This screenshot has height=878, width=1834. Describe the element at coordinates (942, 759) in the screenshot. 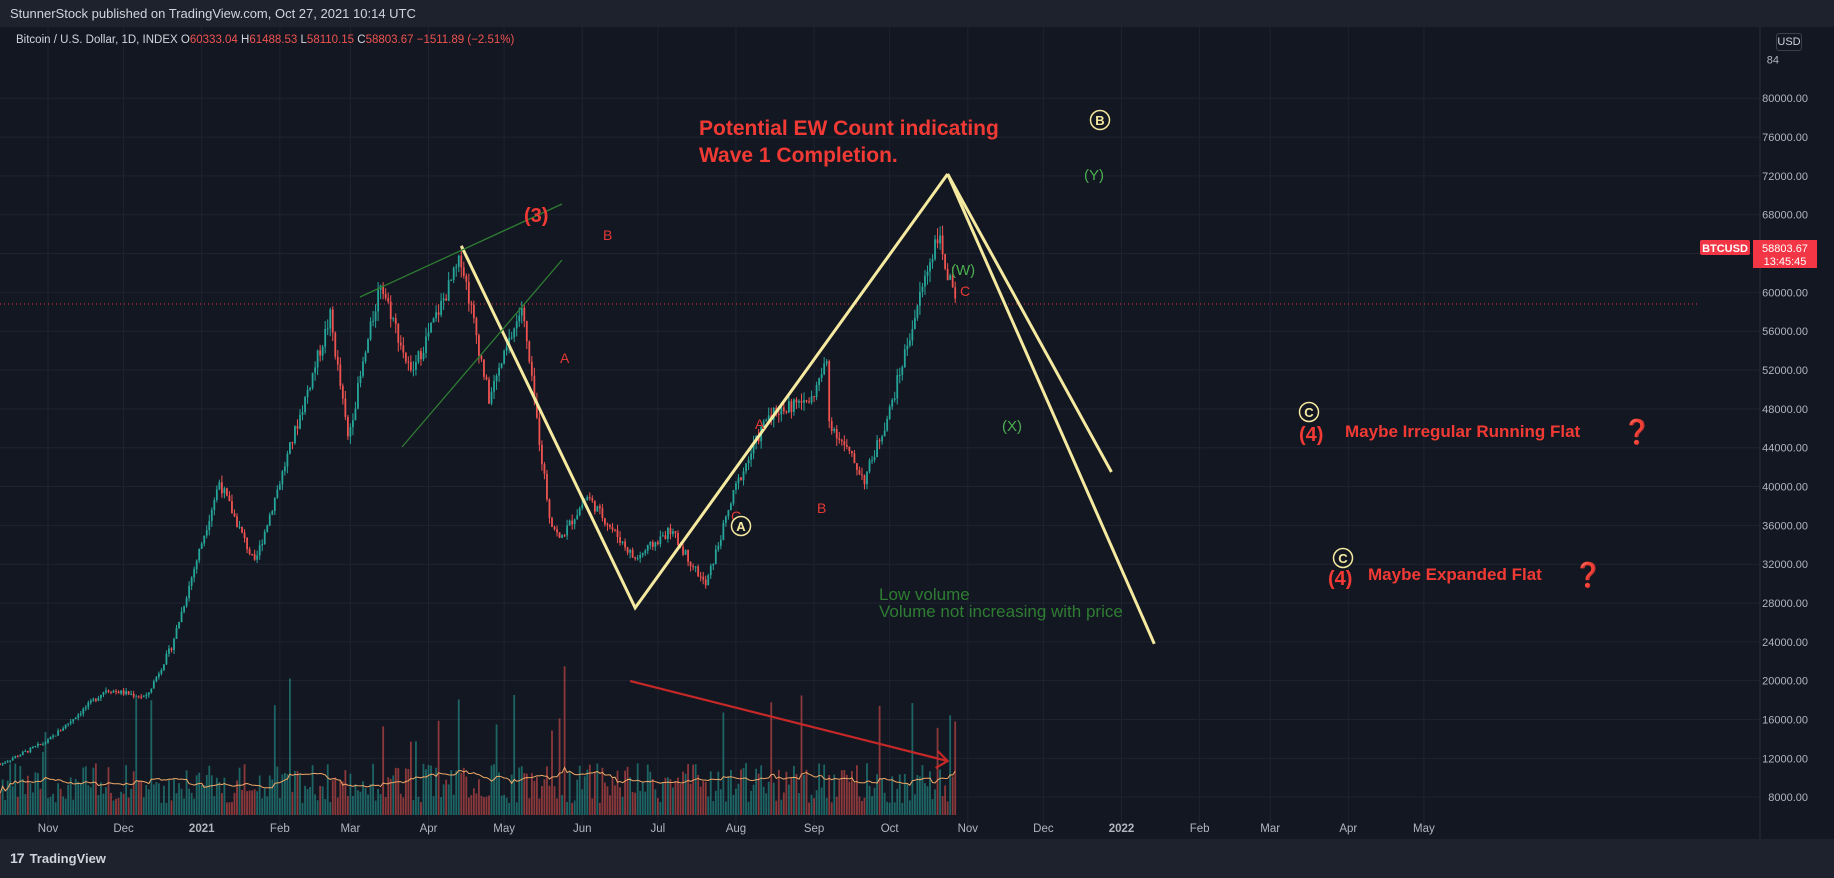

I see `volume-arrow-head` at that location.